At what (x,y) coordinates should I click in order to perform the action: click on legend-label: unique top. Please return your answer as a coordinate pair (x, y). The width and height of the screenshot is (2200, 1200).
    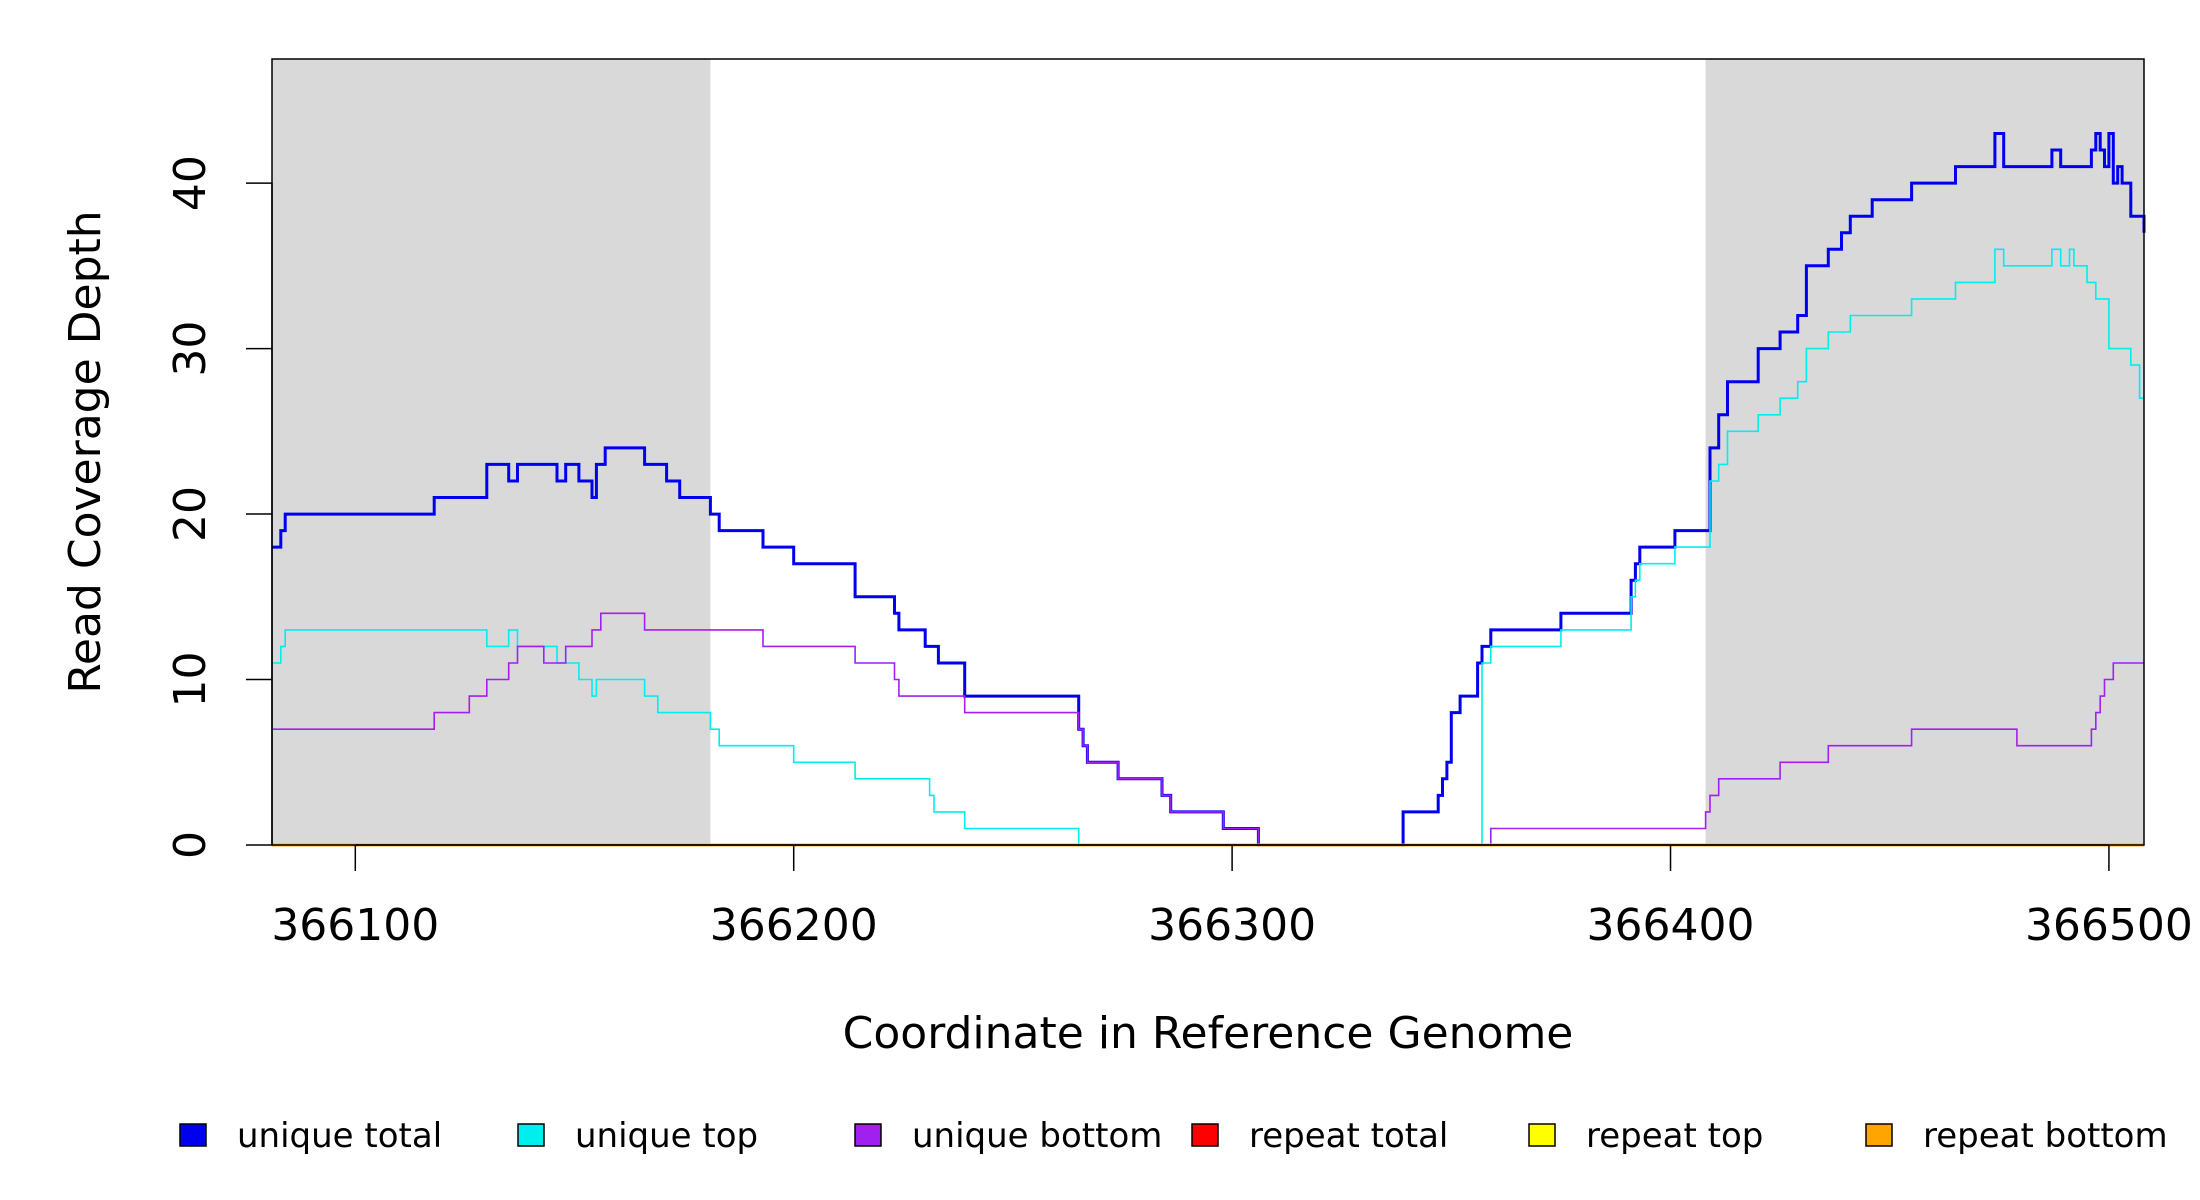
    Looking at the image, I should click on (666, 1136).